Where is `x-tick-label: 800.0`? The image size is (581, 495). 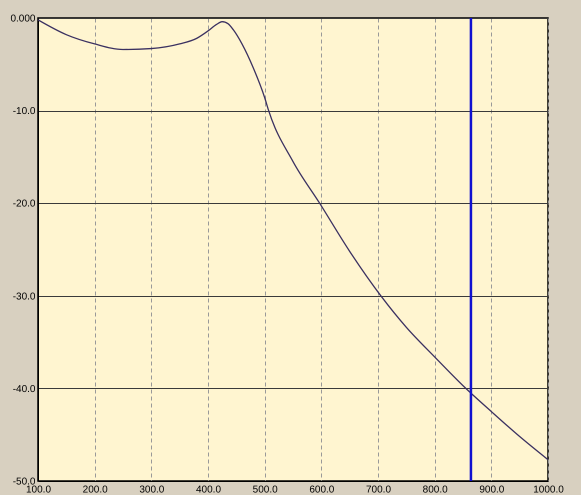 x-tick-label: 800.0 is located at coordinates (435, 489).